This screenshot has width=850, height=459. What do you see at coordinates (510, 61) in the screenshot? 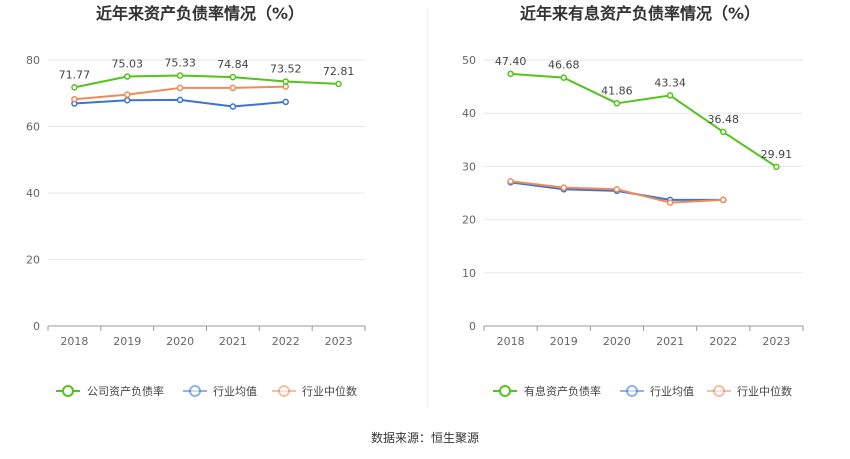
I see `data-label: 47.40` at bounding box center [510, 61].